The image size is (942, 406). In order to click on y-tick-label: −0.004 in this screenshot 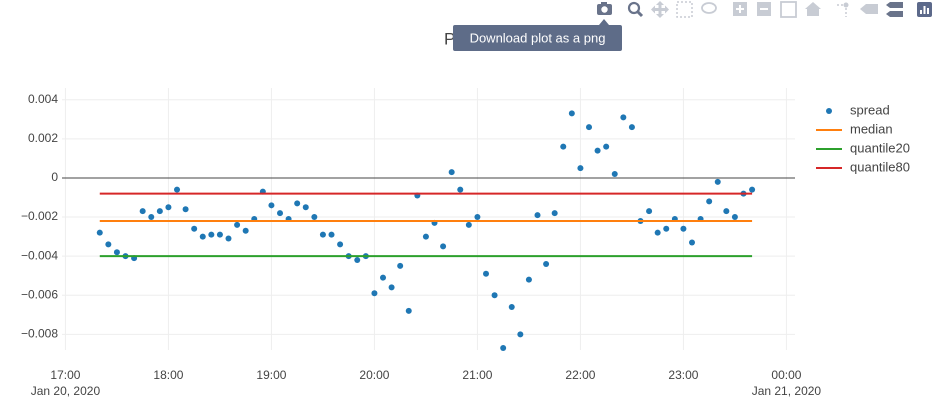, I will do `click(39, 255)`.